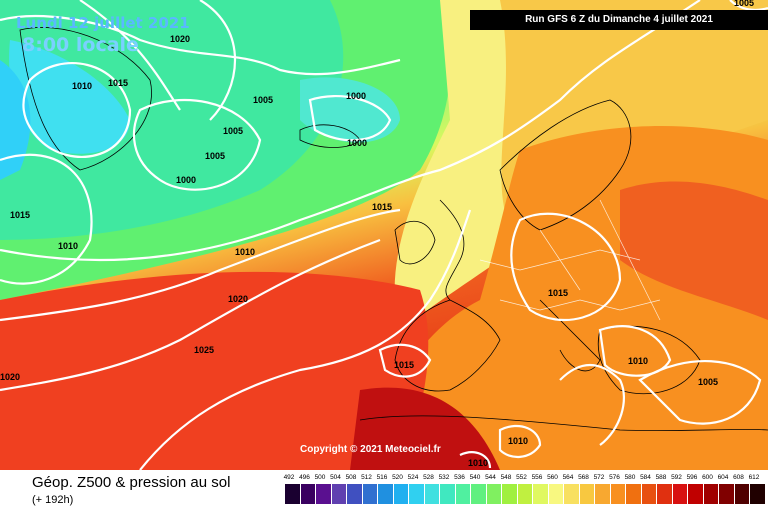 The image size is (768, 512). I want to click on z500-trough-greenland, so click(69, 97).